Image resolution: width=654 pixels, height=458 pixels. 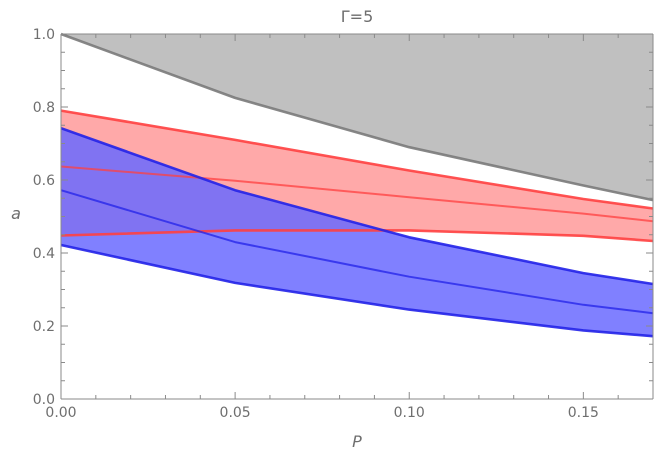 I want to click on x-tick-label: 0.15, so click(x=583, y=413).